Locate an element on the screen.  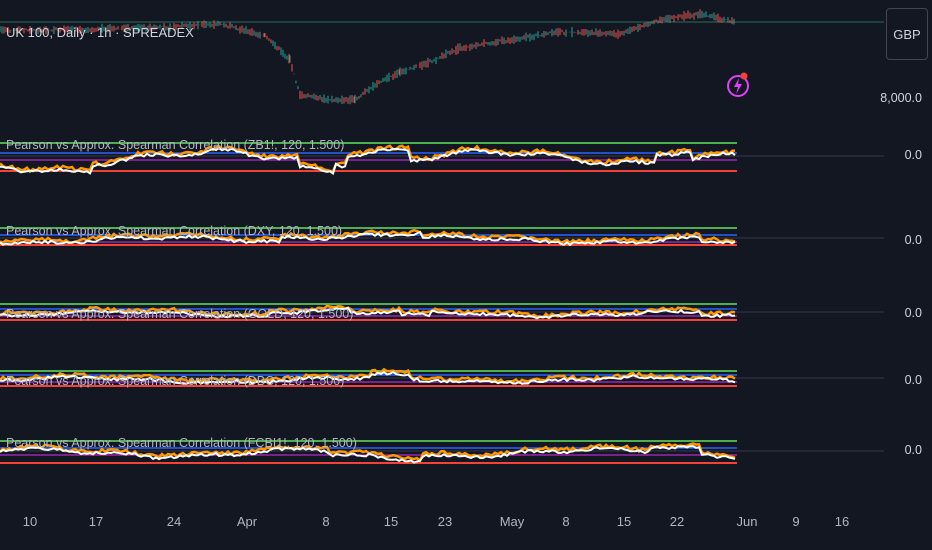
indicator-value-fcbi: 0.0 is located at coordinates (913, 450).